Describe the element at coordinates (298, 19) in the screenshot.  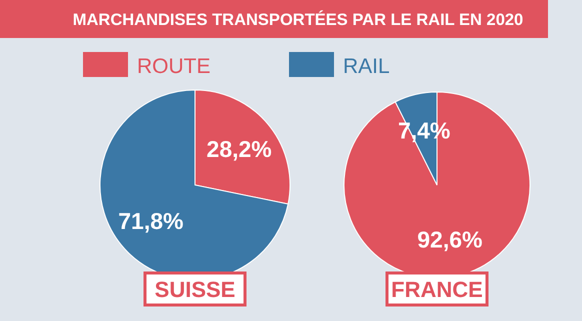
I see `chart-title: MARCHANDISES TRANSPORTÉES PAR LE RAIL EN 2020` at that location.